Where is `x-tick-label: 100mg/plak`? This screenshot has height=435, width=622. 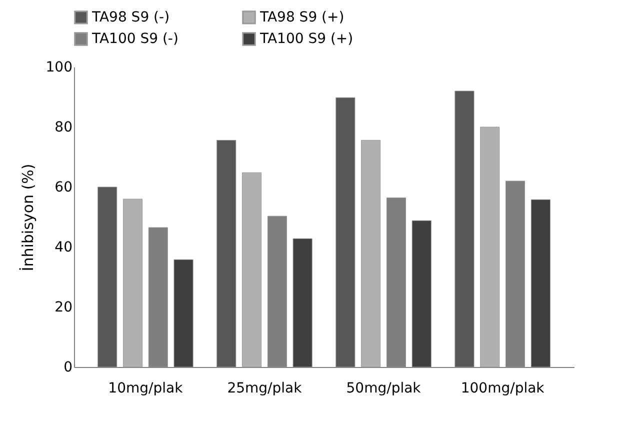
x-tick-label: 100mg/plak is located at coordinates (503, 388).